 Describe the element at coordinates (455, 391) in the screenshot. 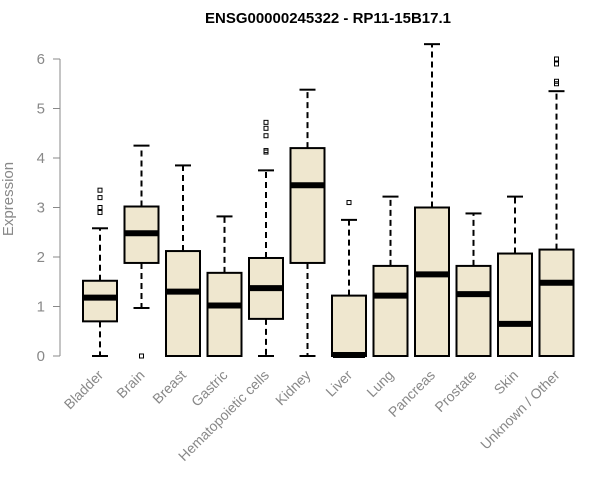

I see `x-tick-label: Prostate` at that location.